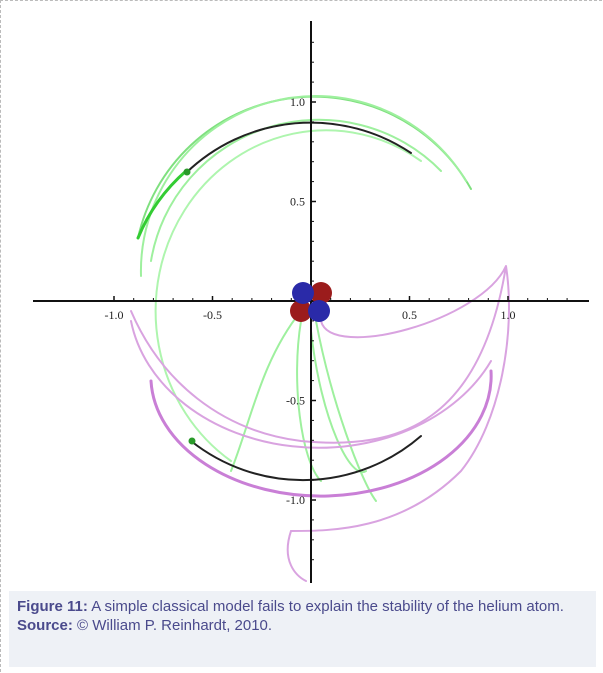 The image size is (603, 673). I want to click on x-tick-label: 1.0, so click(508, 315).